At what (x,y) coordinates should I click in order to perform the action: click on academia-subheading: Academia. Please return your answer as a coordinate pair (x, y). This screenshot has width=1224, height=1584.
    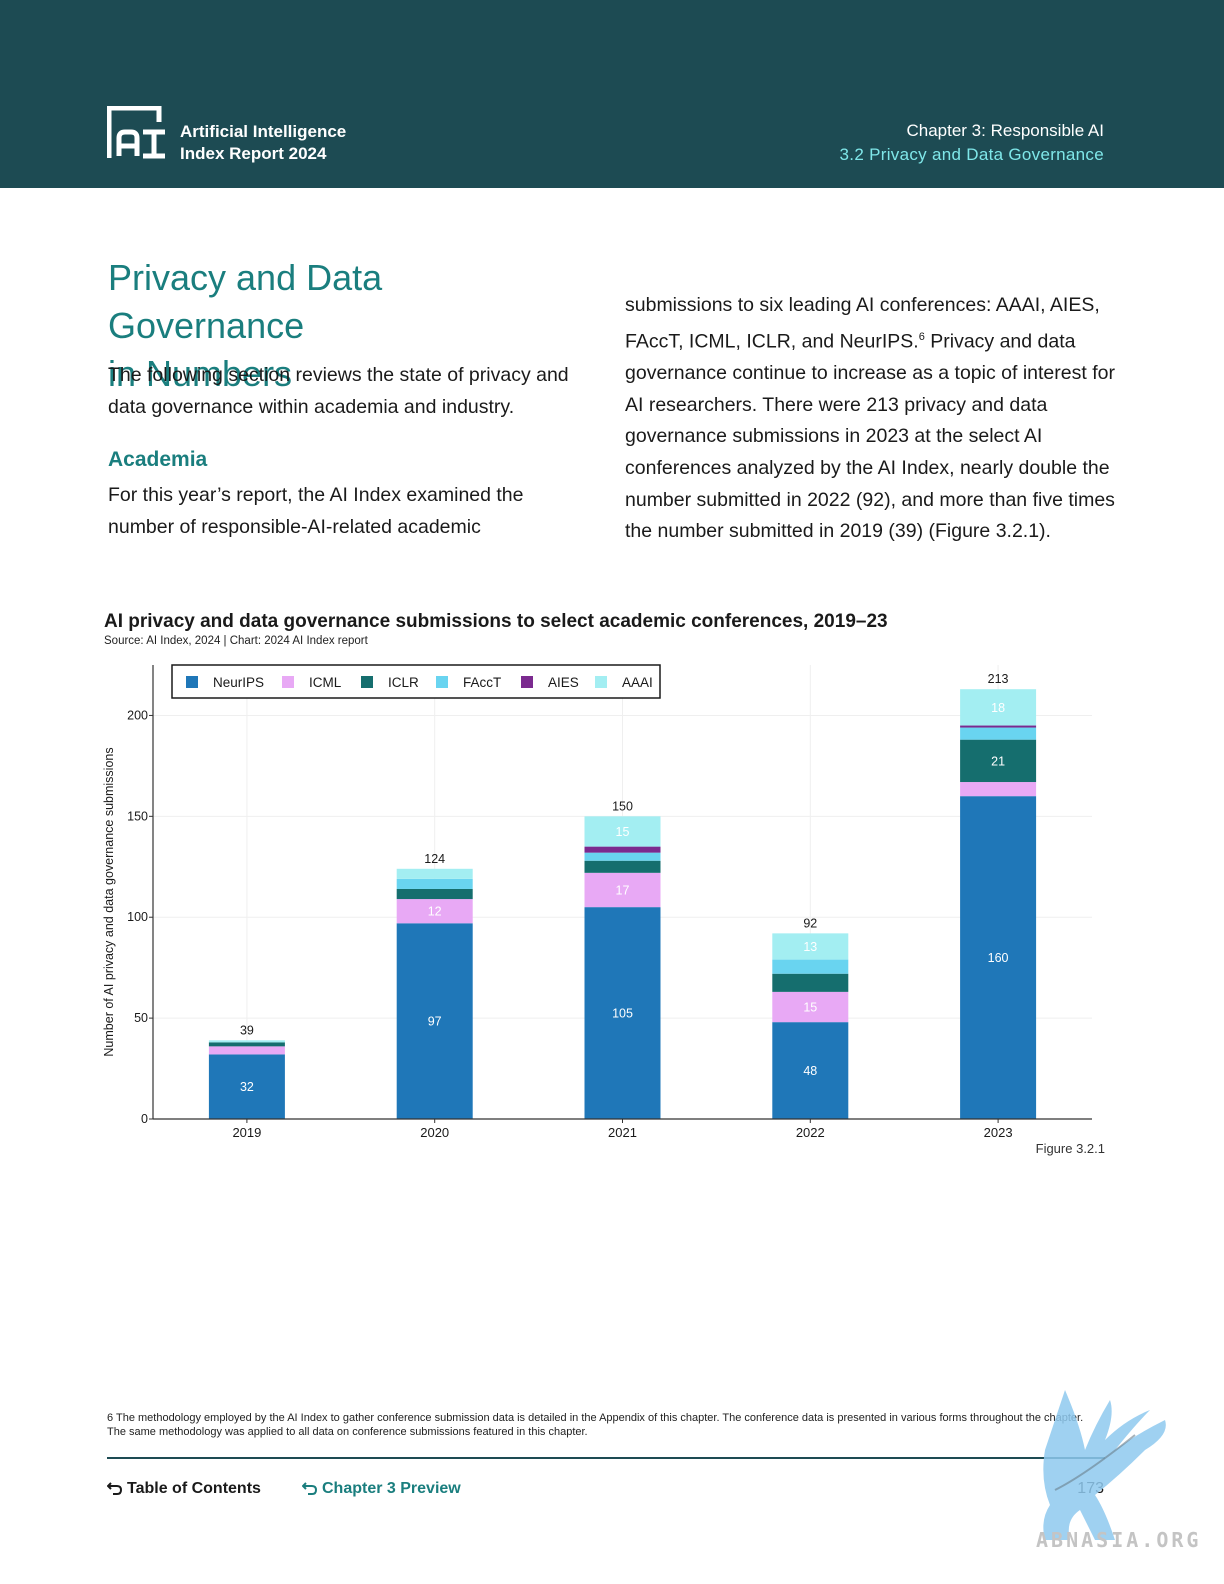
    Looking at the image, I should click on (158, 459).